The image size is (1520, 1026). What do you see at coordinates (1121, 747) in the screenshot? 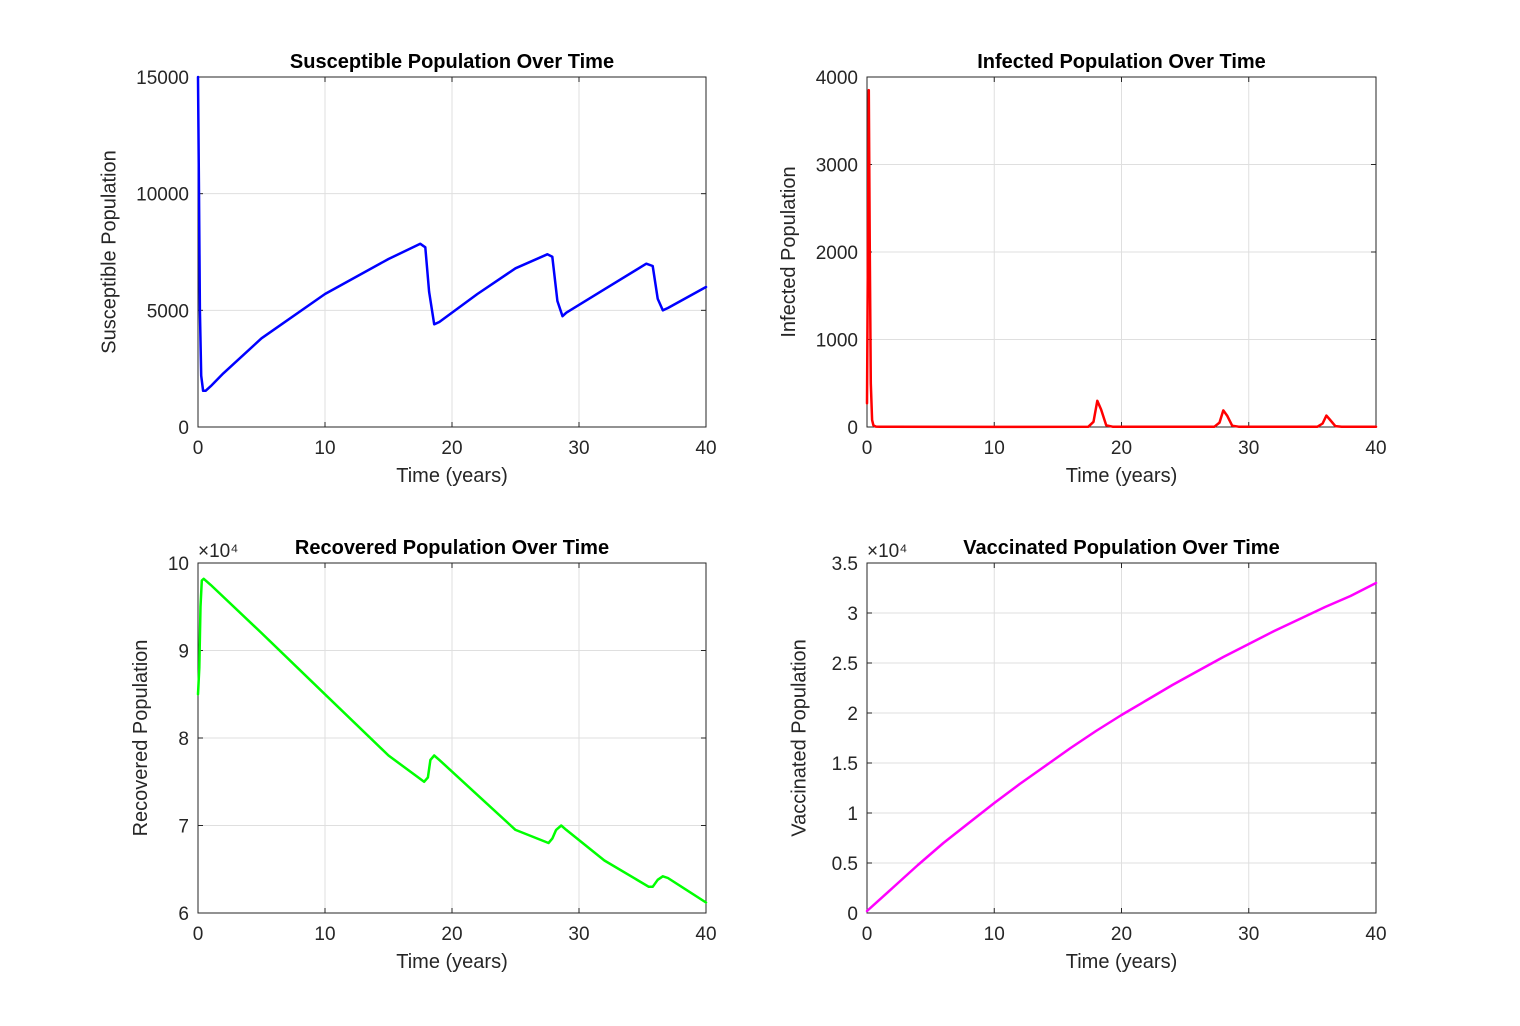
I see `series-line-vaccinated` at bounding box center [1121, 747].